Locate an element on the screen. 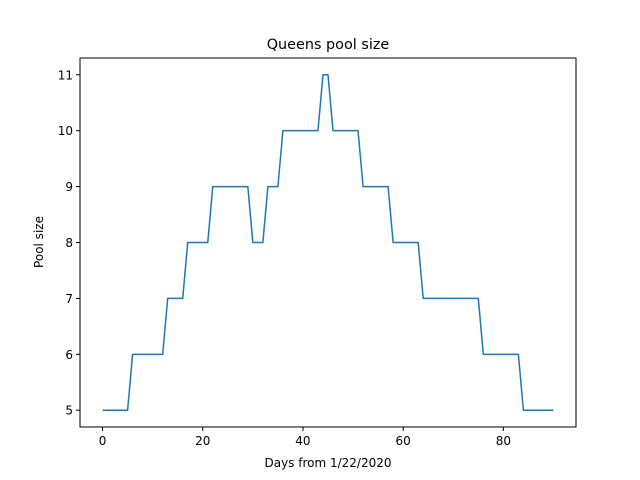 The height and width of the screenshot is (480, 640). y-tick-label: 7 is located at coordinates (69, 299).